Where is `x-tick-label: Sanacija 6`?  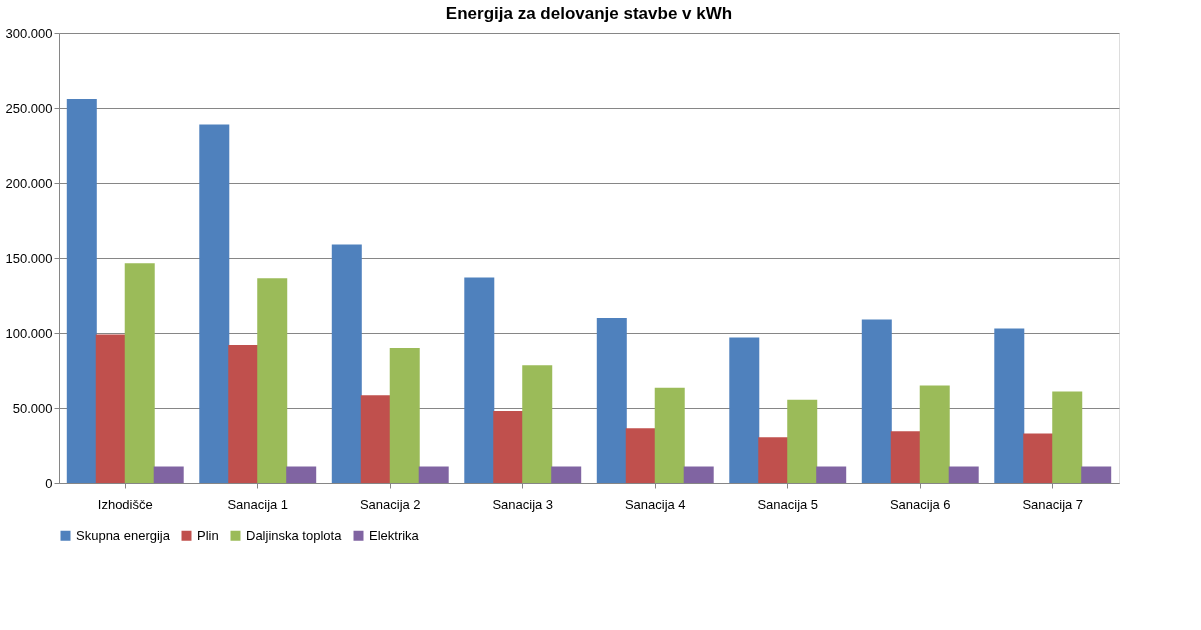 x-tick-label: Sanacija 6 is located at coordinates (920, 504).